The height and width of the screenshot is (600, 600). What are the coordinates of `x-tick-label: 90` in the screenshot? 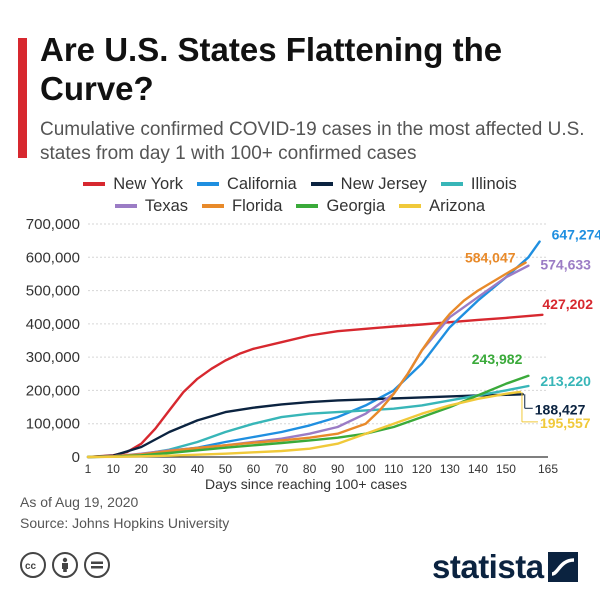 It's located at (338, 469).